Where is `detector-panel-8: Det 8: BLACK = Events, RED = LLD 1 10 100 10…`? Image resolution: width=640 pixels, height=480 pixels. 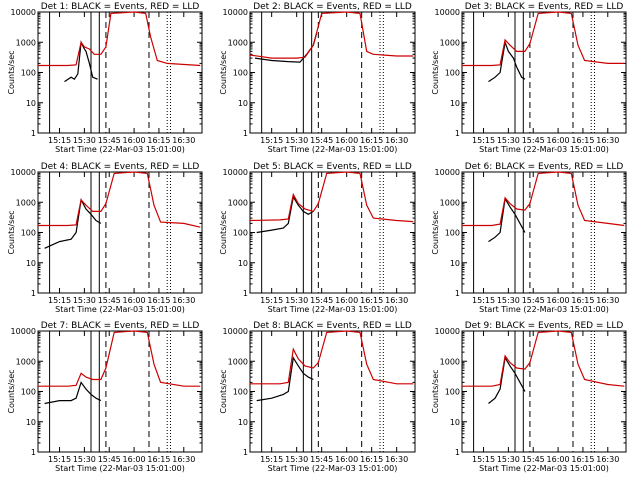
detector-panel-8: Det 8: BLACK = Events, RED = LLD 1 10 100 10… is located at coordinates (317, 397).